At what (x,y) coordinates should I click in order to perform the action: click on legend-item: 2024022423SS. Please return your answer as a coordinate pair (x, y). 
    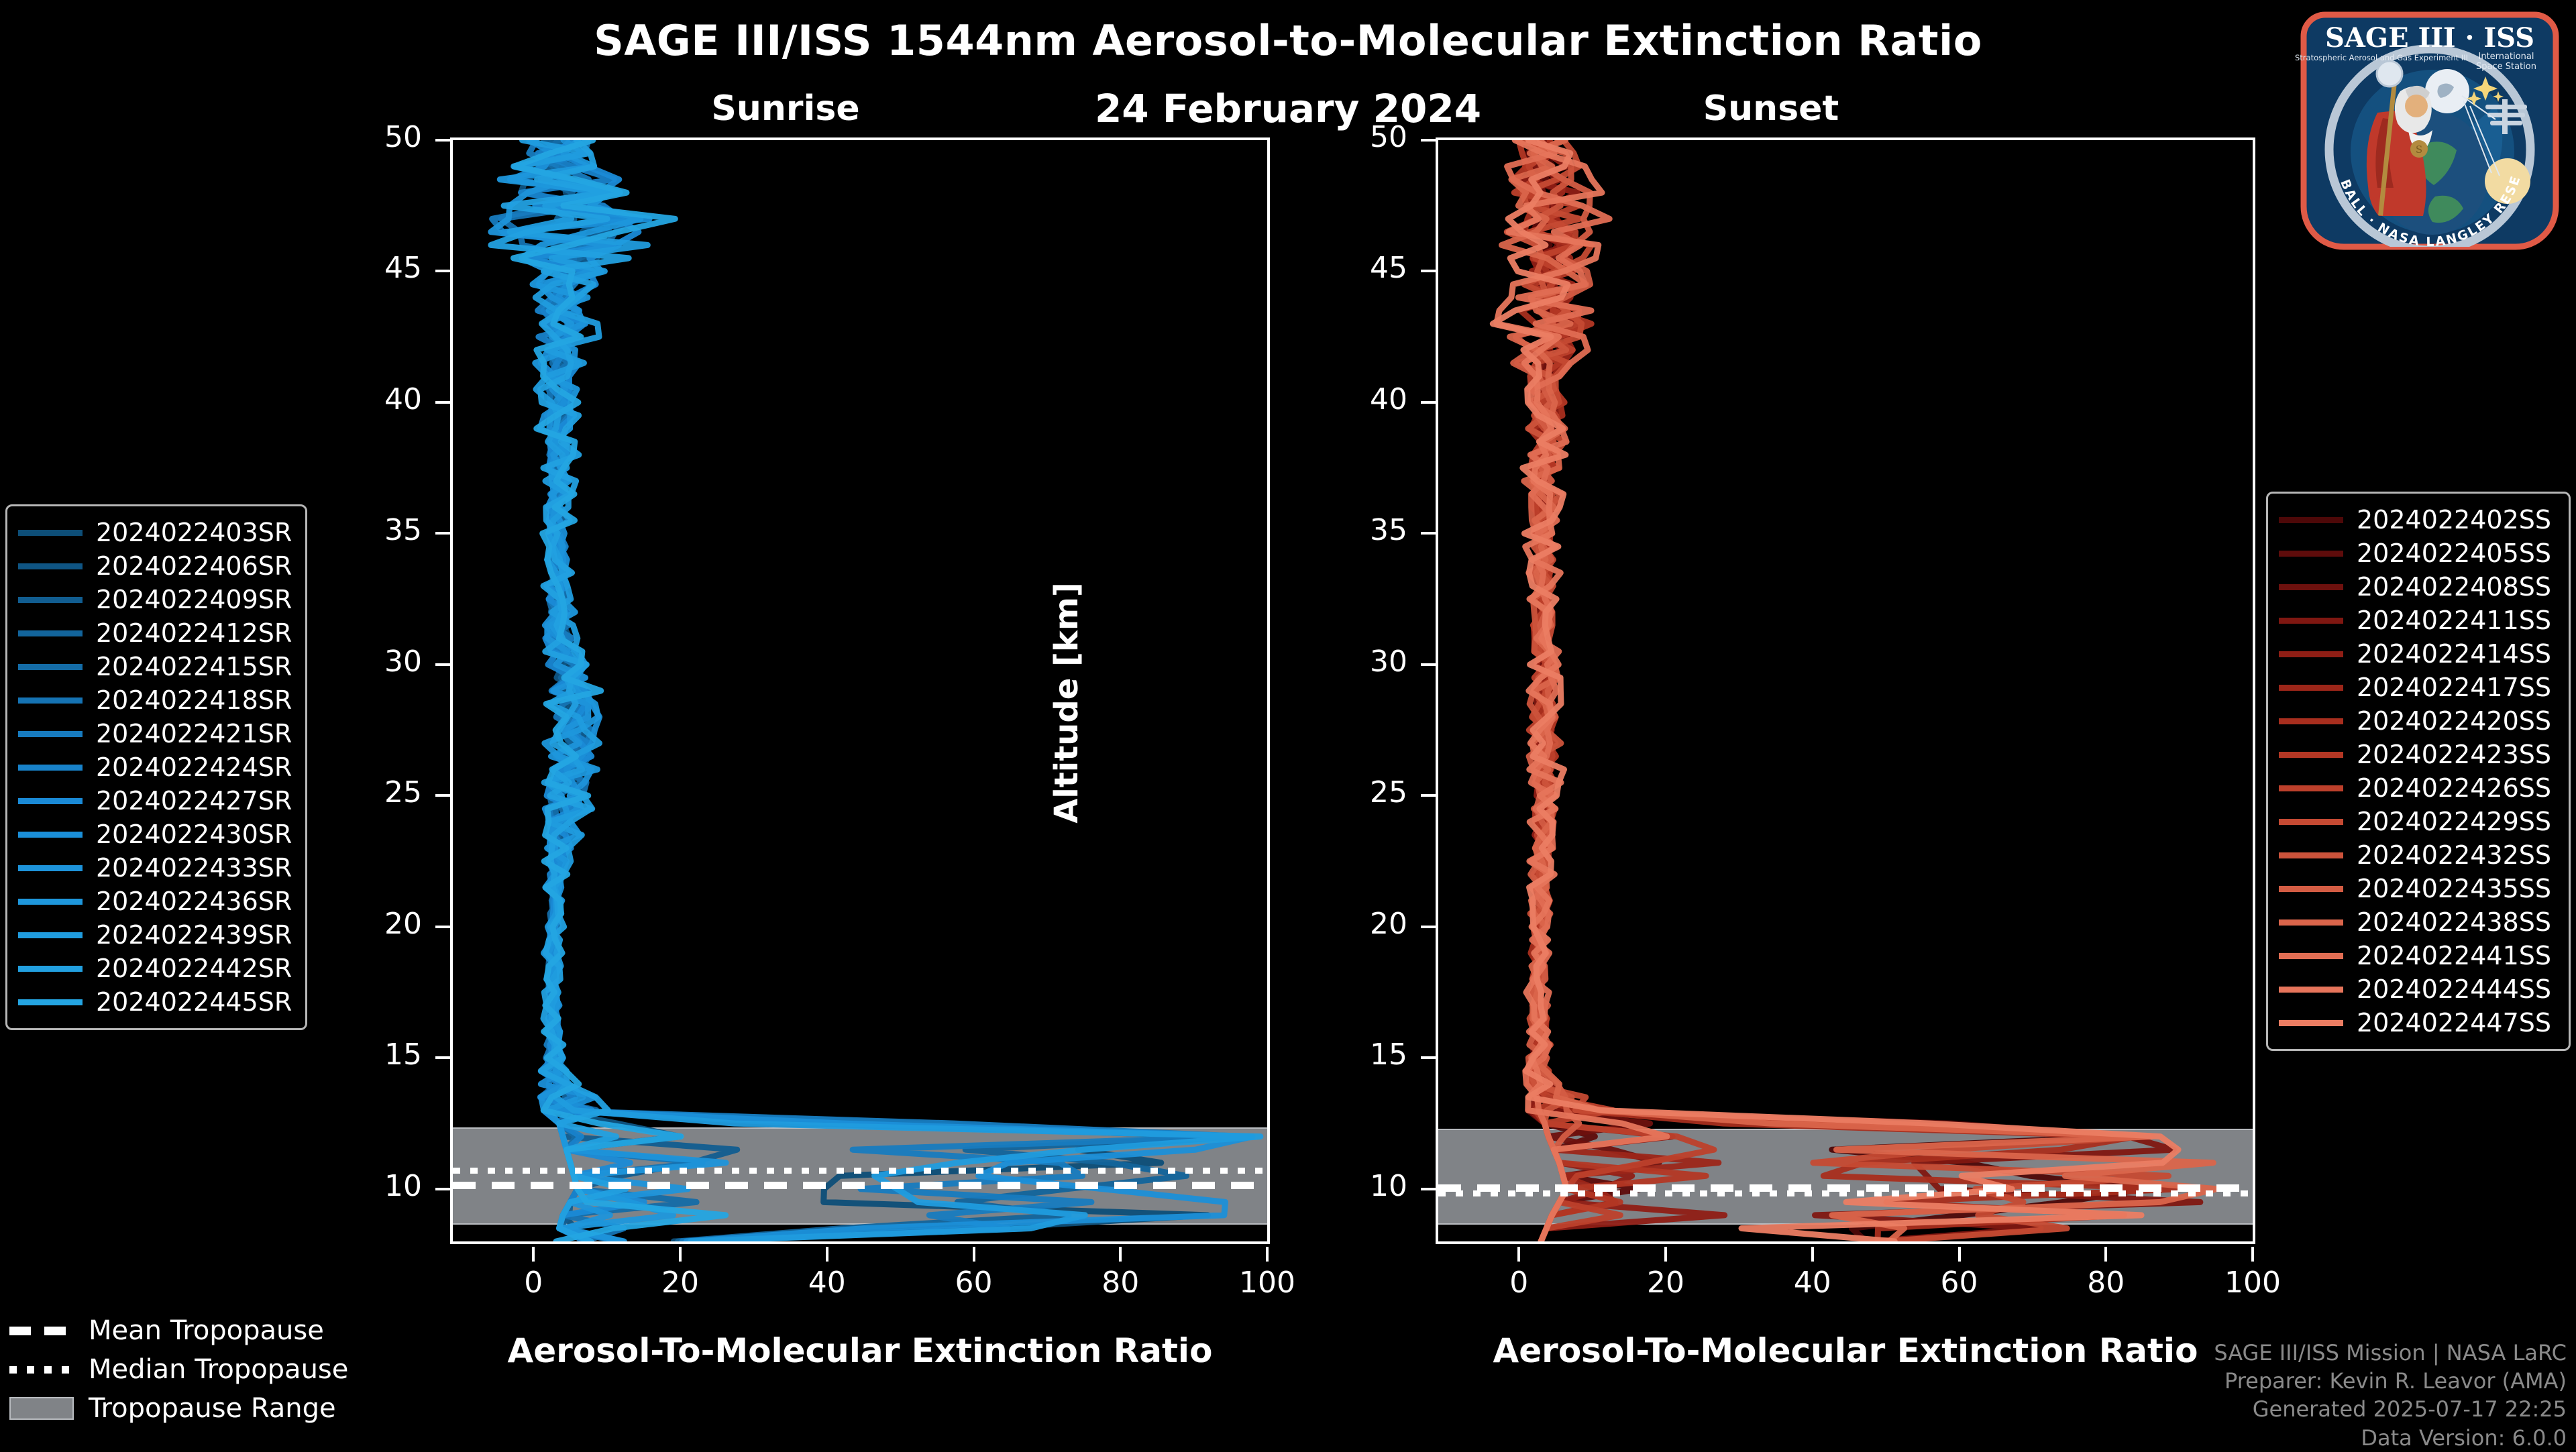
    Looking at the image, I should click on (2418, 754).